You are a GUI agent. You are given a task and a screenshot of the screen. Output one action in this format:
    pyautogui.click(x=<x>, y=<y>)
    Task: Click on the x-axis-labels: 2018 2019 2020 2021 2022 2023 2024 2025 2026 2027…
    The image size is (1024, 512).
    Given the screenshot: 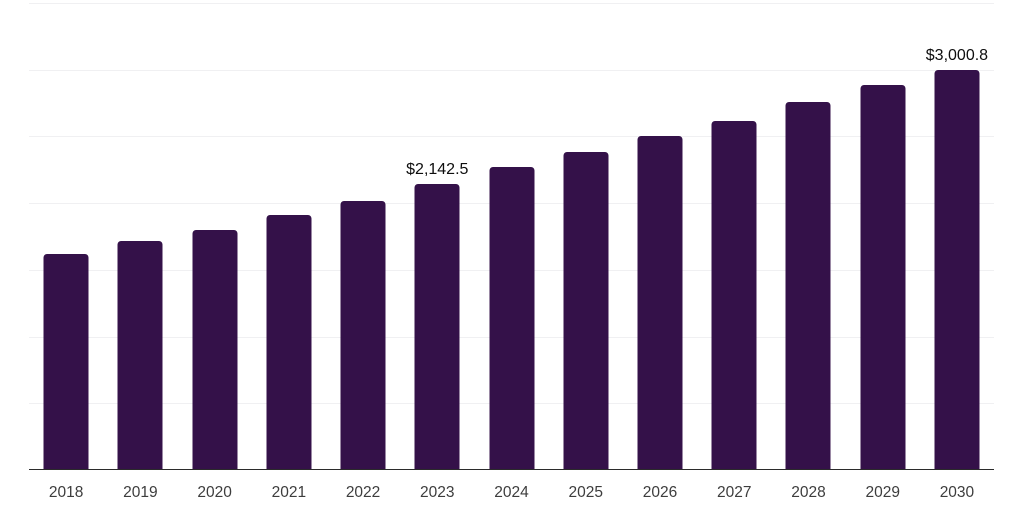 What is the action you would take?
    pyautogui.click(x=511, y=492)
    